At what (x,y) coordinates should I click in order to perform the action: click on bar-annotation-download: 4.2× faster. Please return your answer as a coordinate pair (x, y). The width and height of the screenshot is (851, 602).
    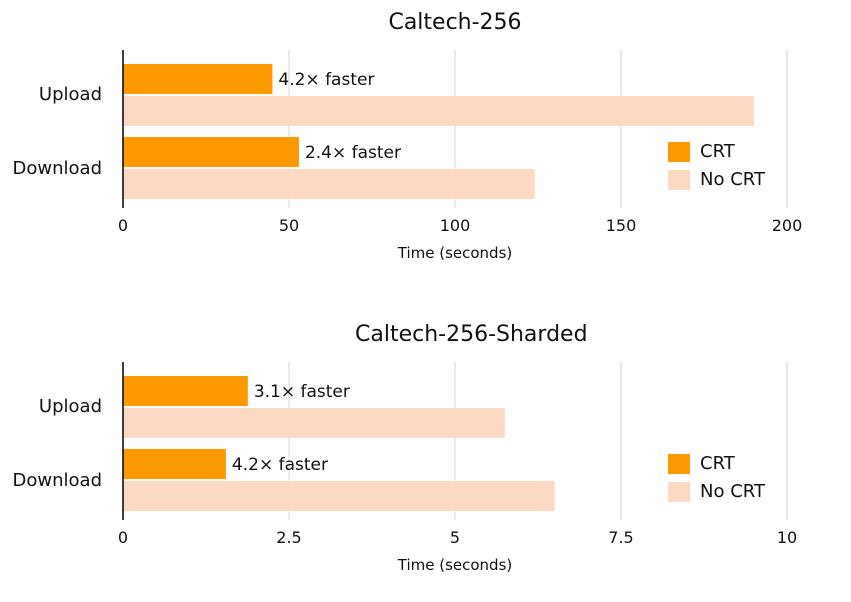
    Looking at the image, I should click on (280, 465).